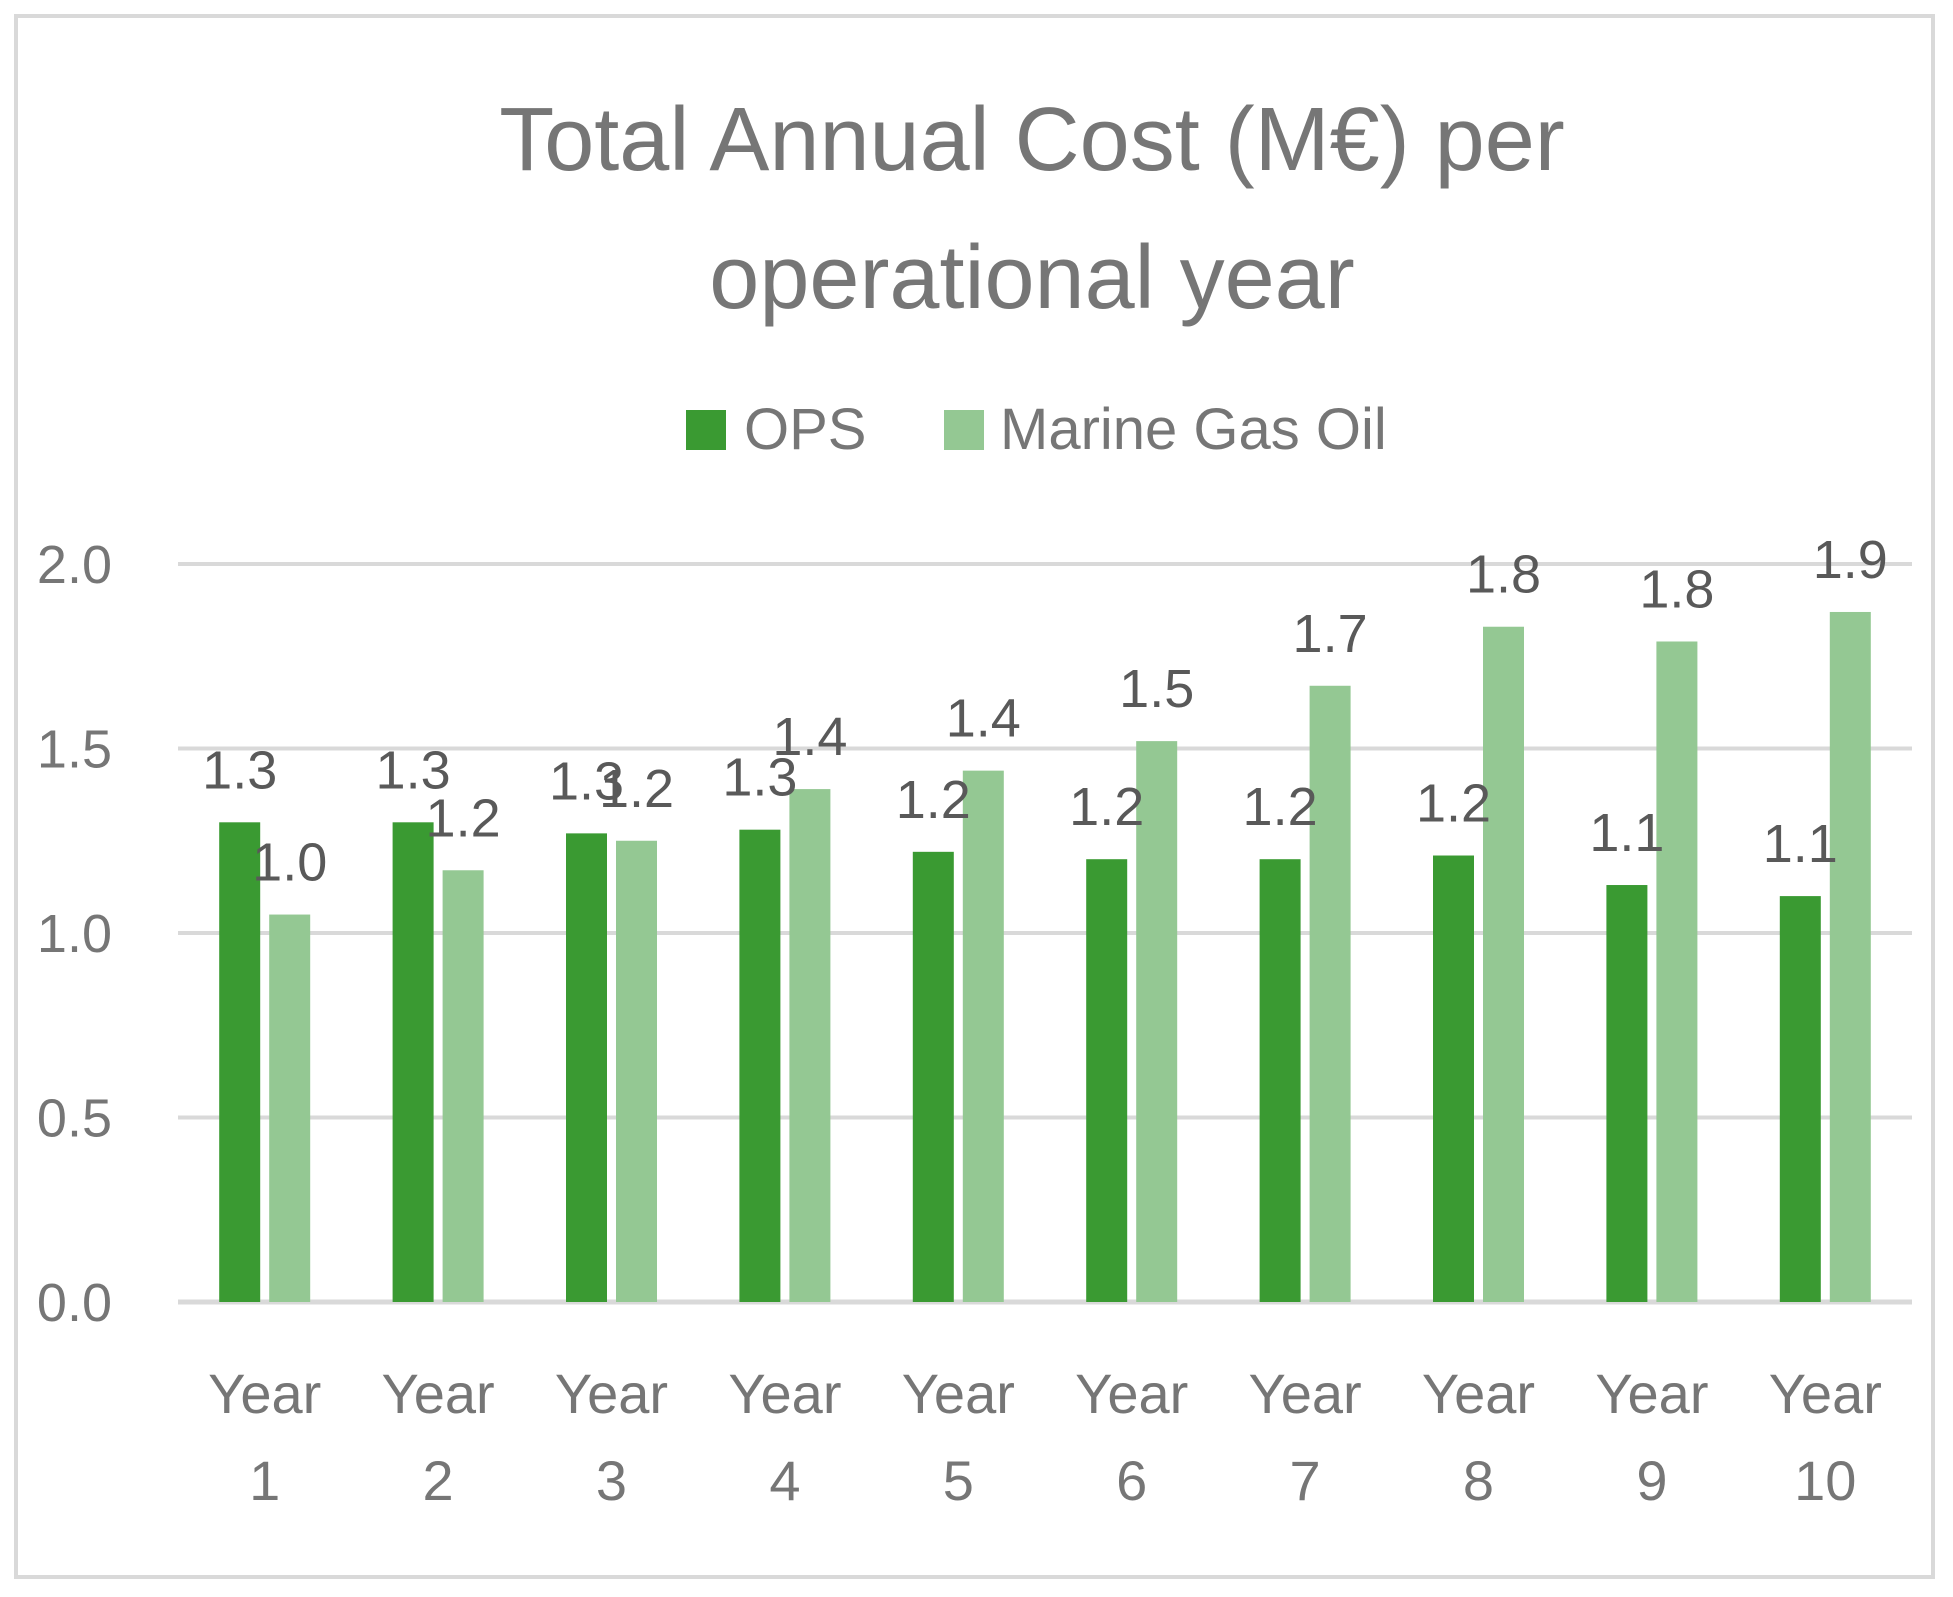 The width and height of the screenshot is (1953, 1597). Describe the element at coordinates (983, 719) in the screenshot. I see `data-label-marine-gas-oil-5: 1.4` at that location.